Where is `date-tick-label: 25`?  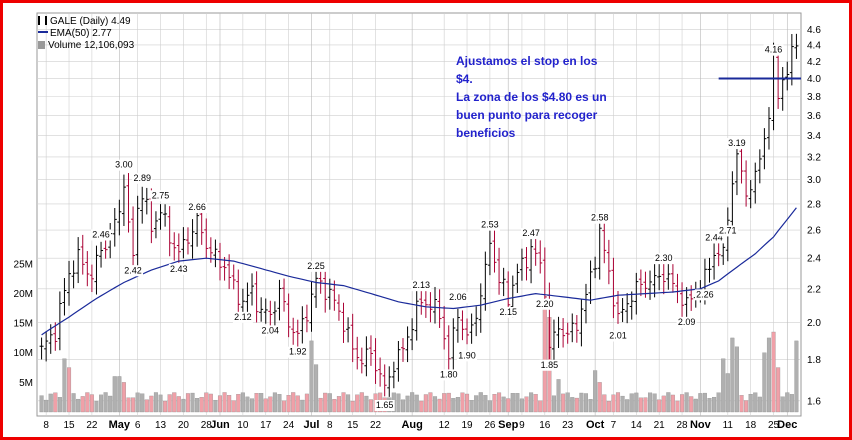
date-tick-label: 25 is located at coordinates (774, 425).